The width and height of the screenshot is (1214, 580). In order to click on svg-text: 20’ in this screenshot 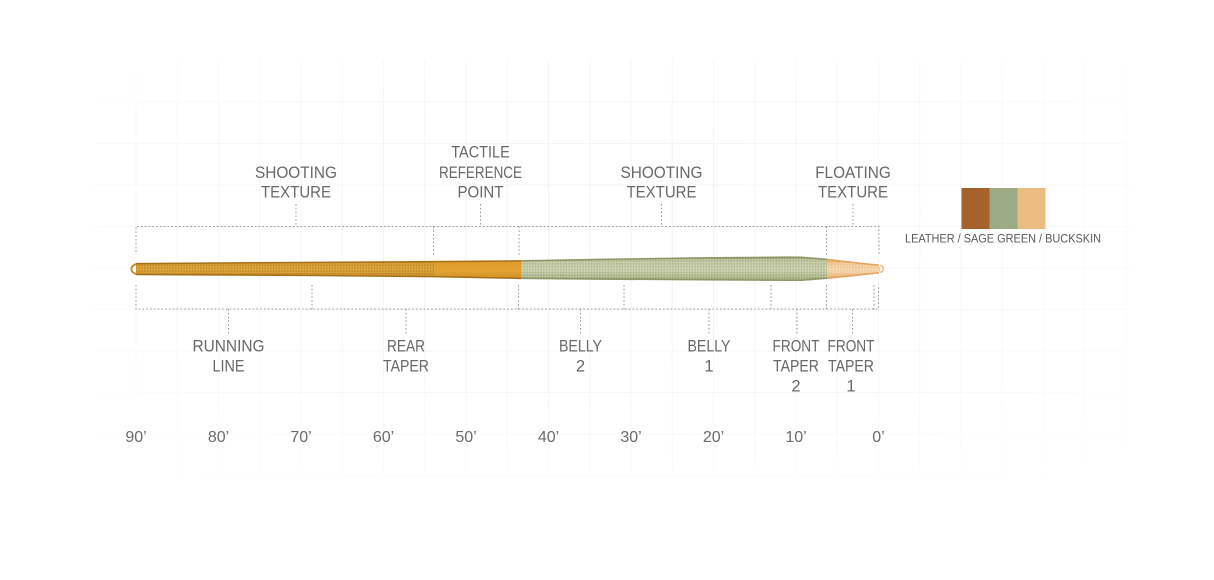, I will do `click(713, 437)`.